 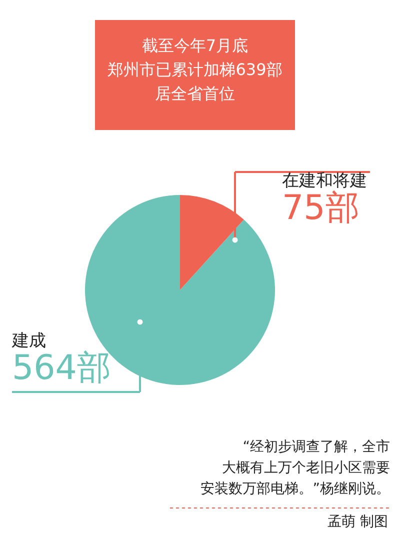 What do you see at coordinates (195, 69) in the screenshot?
I see `chart-title: 截至今年7月底郑州市已累计加梯639部居全省首位` at bounding box center [195, 69].